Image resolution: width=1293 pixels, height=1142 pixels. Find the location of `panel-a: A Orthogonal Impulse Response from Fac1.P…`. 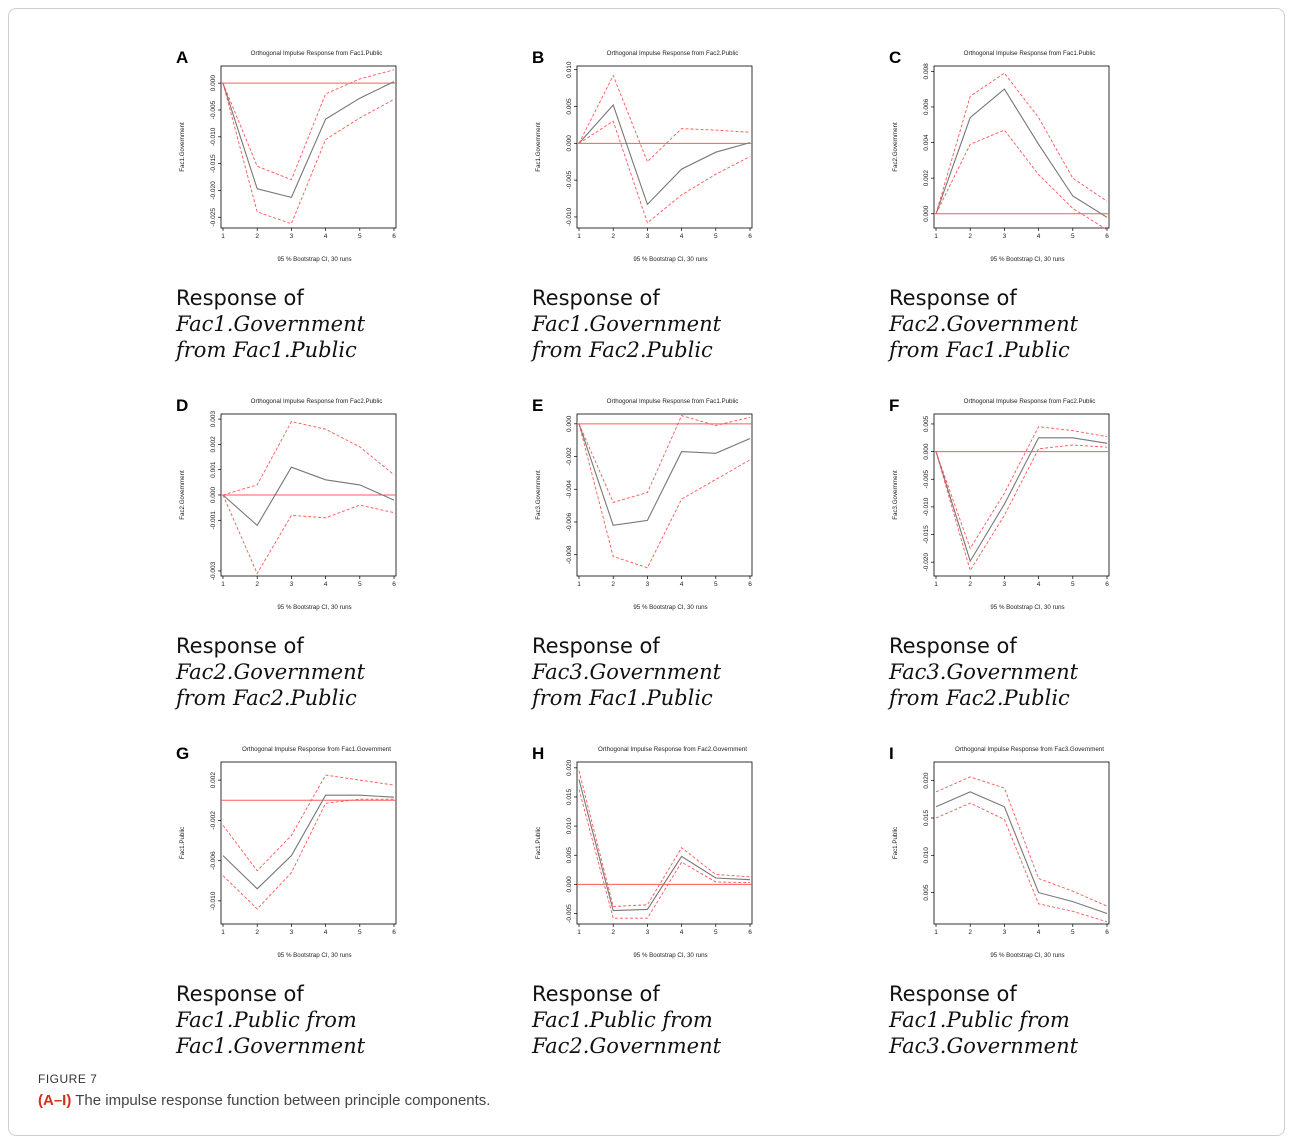

panel-a: A Orthogonal Impulse Response from Fac1.P… is located at coordinates (354, 222).